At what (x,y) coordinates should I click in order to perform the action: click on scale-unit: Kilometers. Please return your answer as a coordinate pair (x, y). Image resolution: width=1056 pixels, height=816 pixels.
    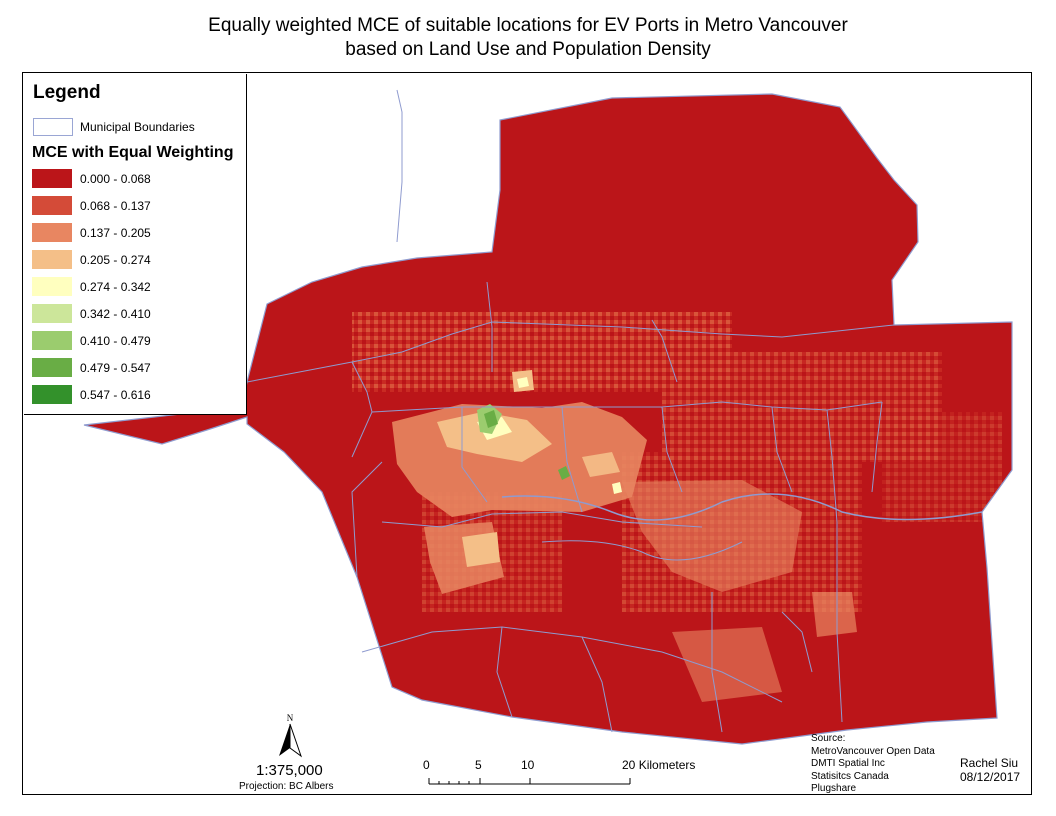
    Looking at the image, I should click on (667, 765).